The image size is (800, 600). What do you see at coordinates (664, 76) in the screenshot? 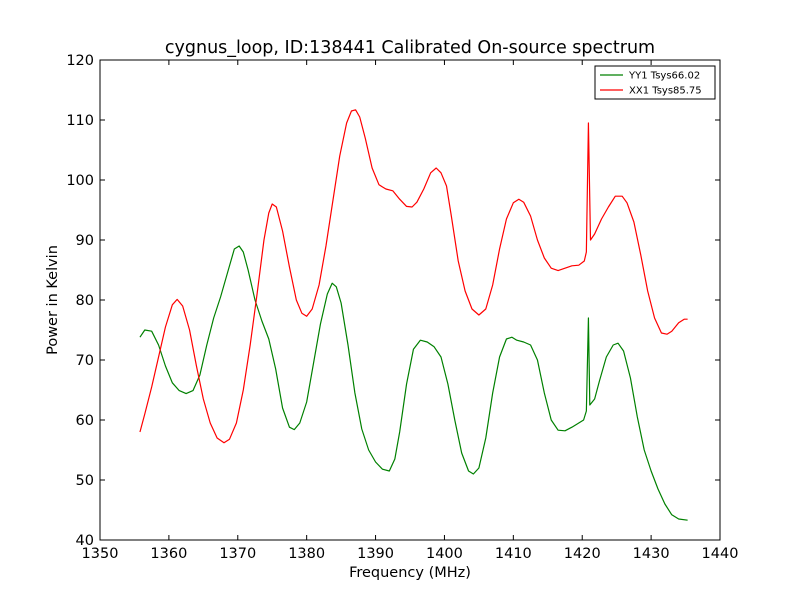
I see `legend-label: YY1 Tsys66.02` at bounding box center [664, 76].